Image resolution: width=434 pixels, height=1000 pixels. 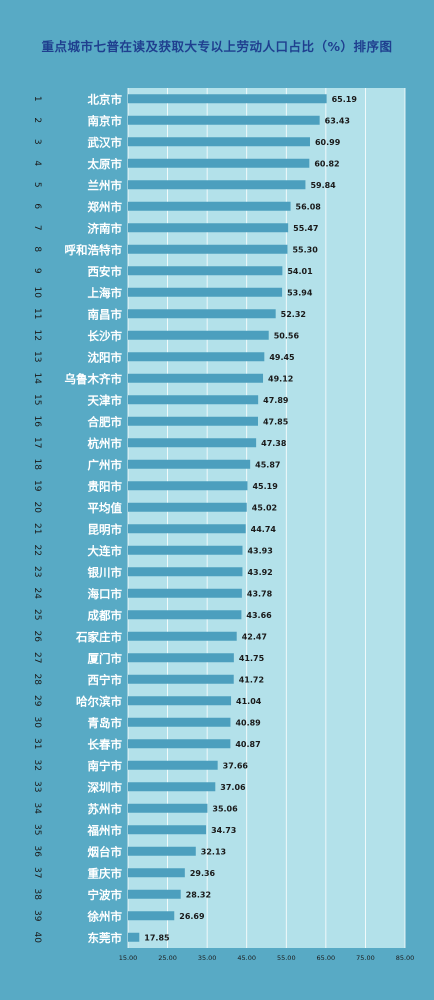 I want to click on city-label: 昆明市, so click(x=105, y=529).